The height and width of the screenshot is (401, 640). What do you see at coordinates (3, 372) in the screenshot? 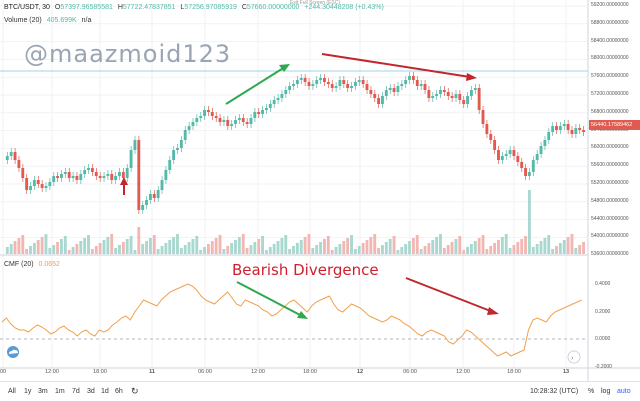
I see `time-axis-tick: 00` at bounding box center [3, 372].